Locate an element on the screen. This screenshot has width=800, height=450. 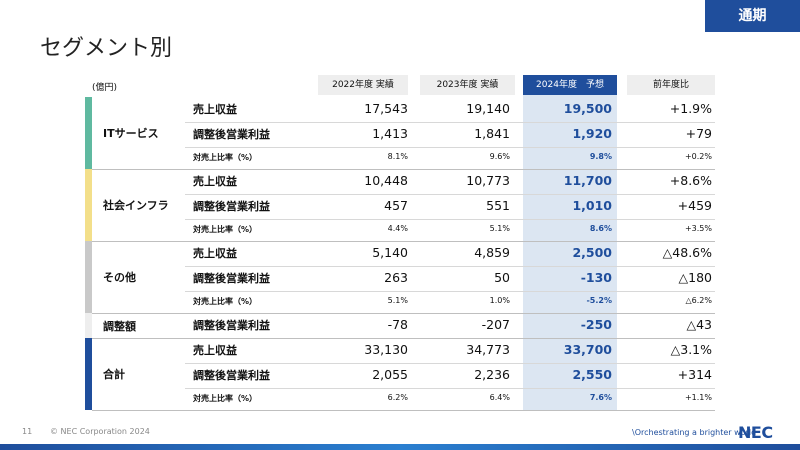
cell: -250 is located at coordinates (596, 324).